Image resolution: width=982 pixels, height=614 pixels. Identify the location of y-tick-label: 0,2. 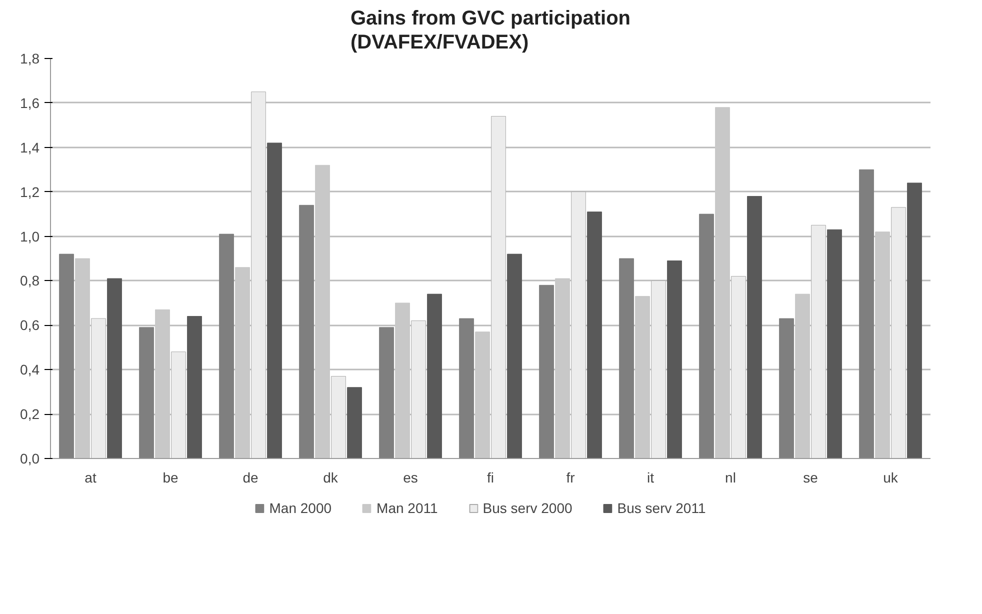
(30, 414).